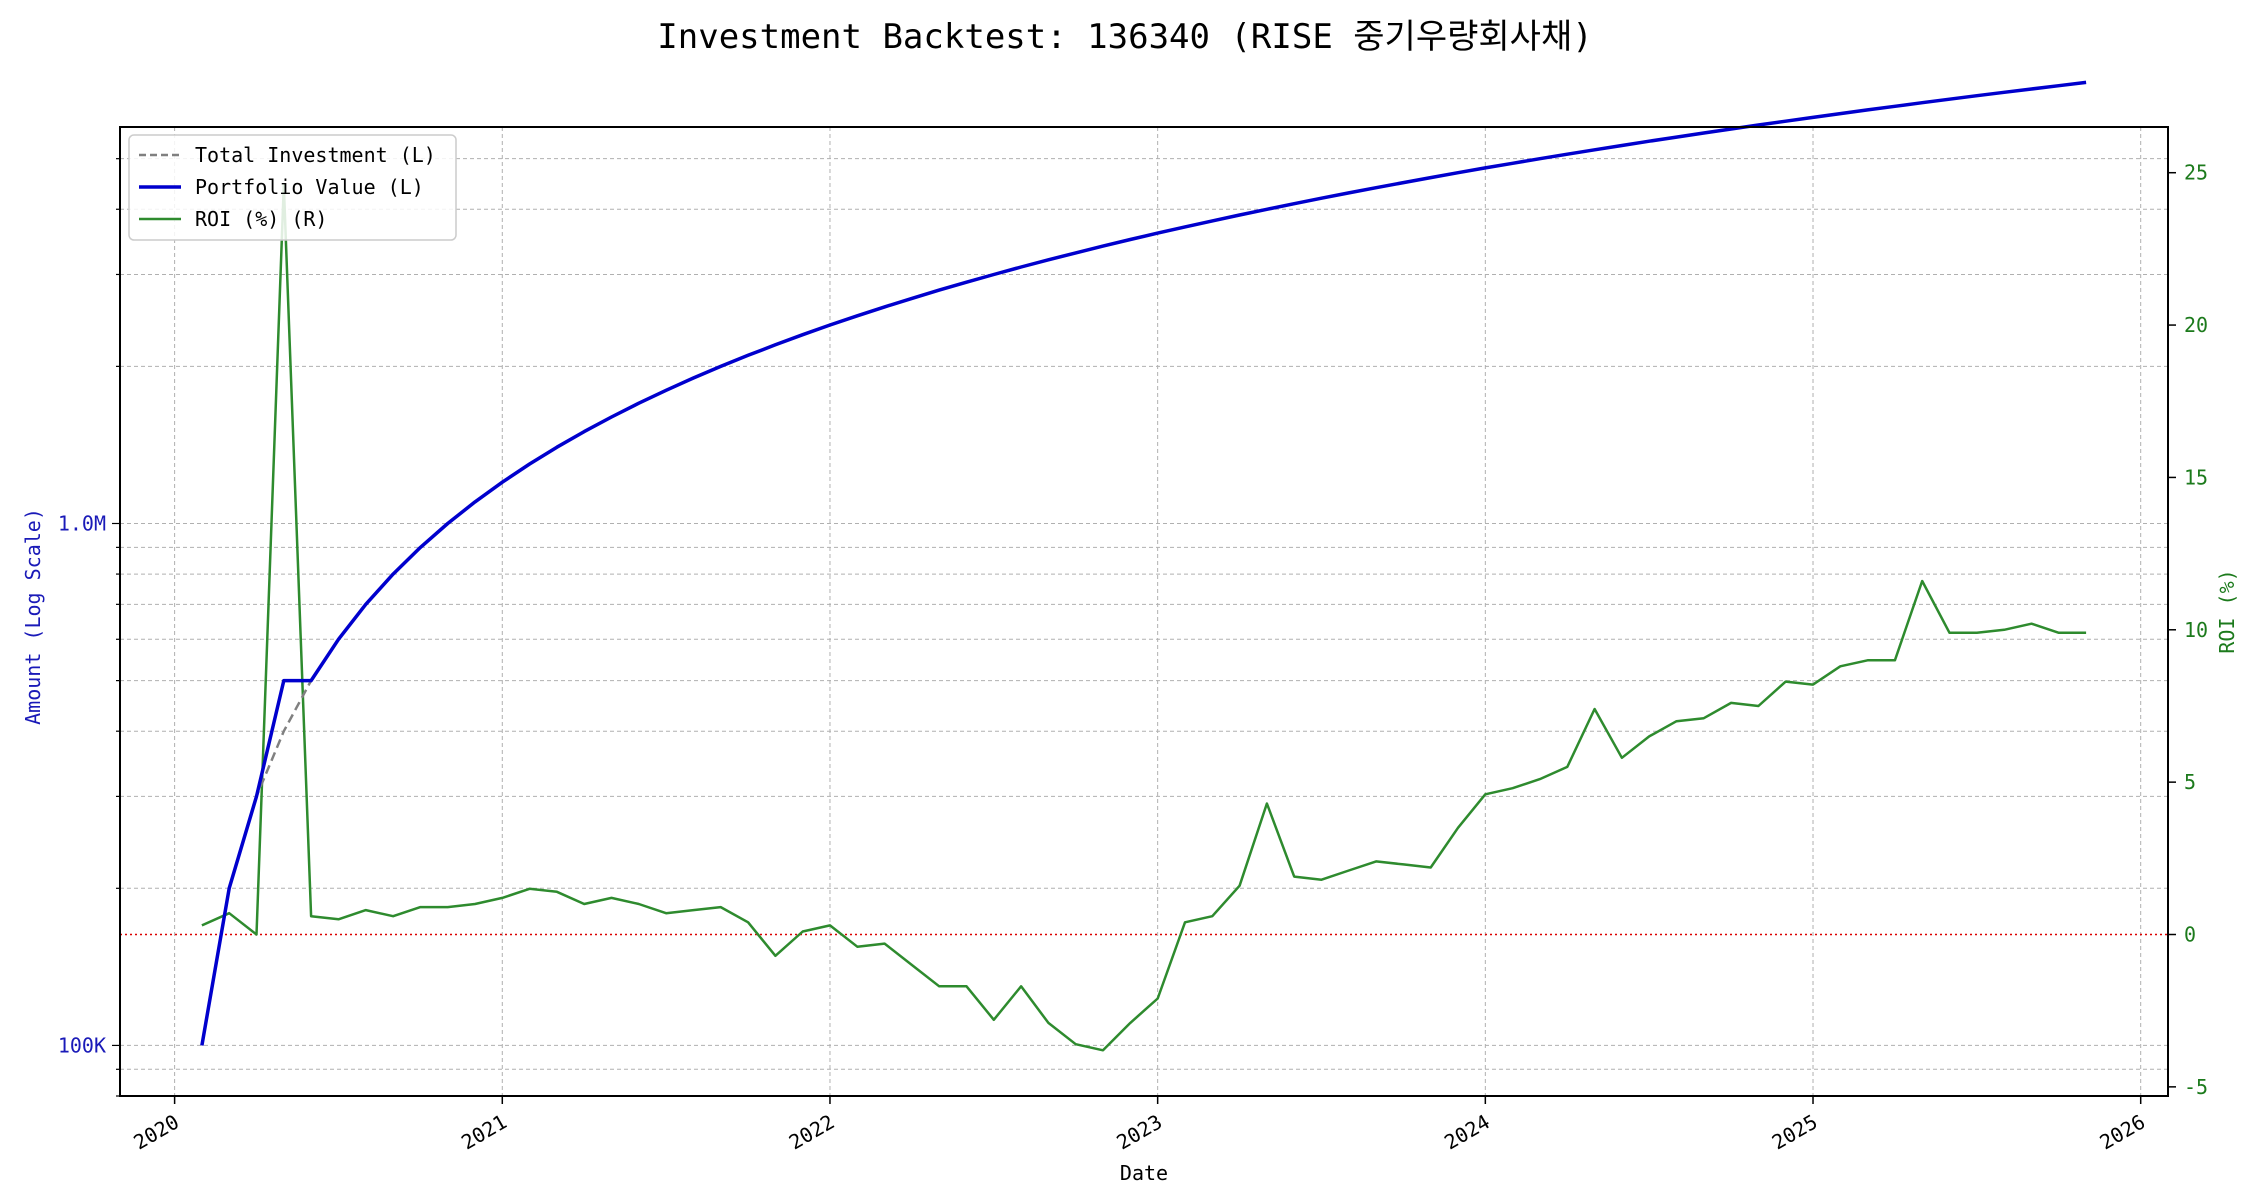 The height and width of the screenshot is (1200, 2250). Describe the element at coordinates (261, 219) in the screenshot. I see `legend-label: ROI (%) (R)` at that location.